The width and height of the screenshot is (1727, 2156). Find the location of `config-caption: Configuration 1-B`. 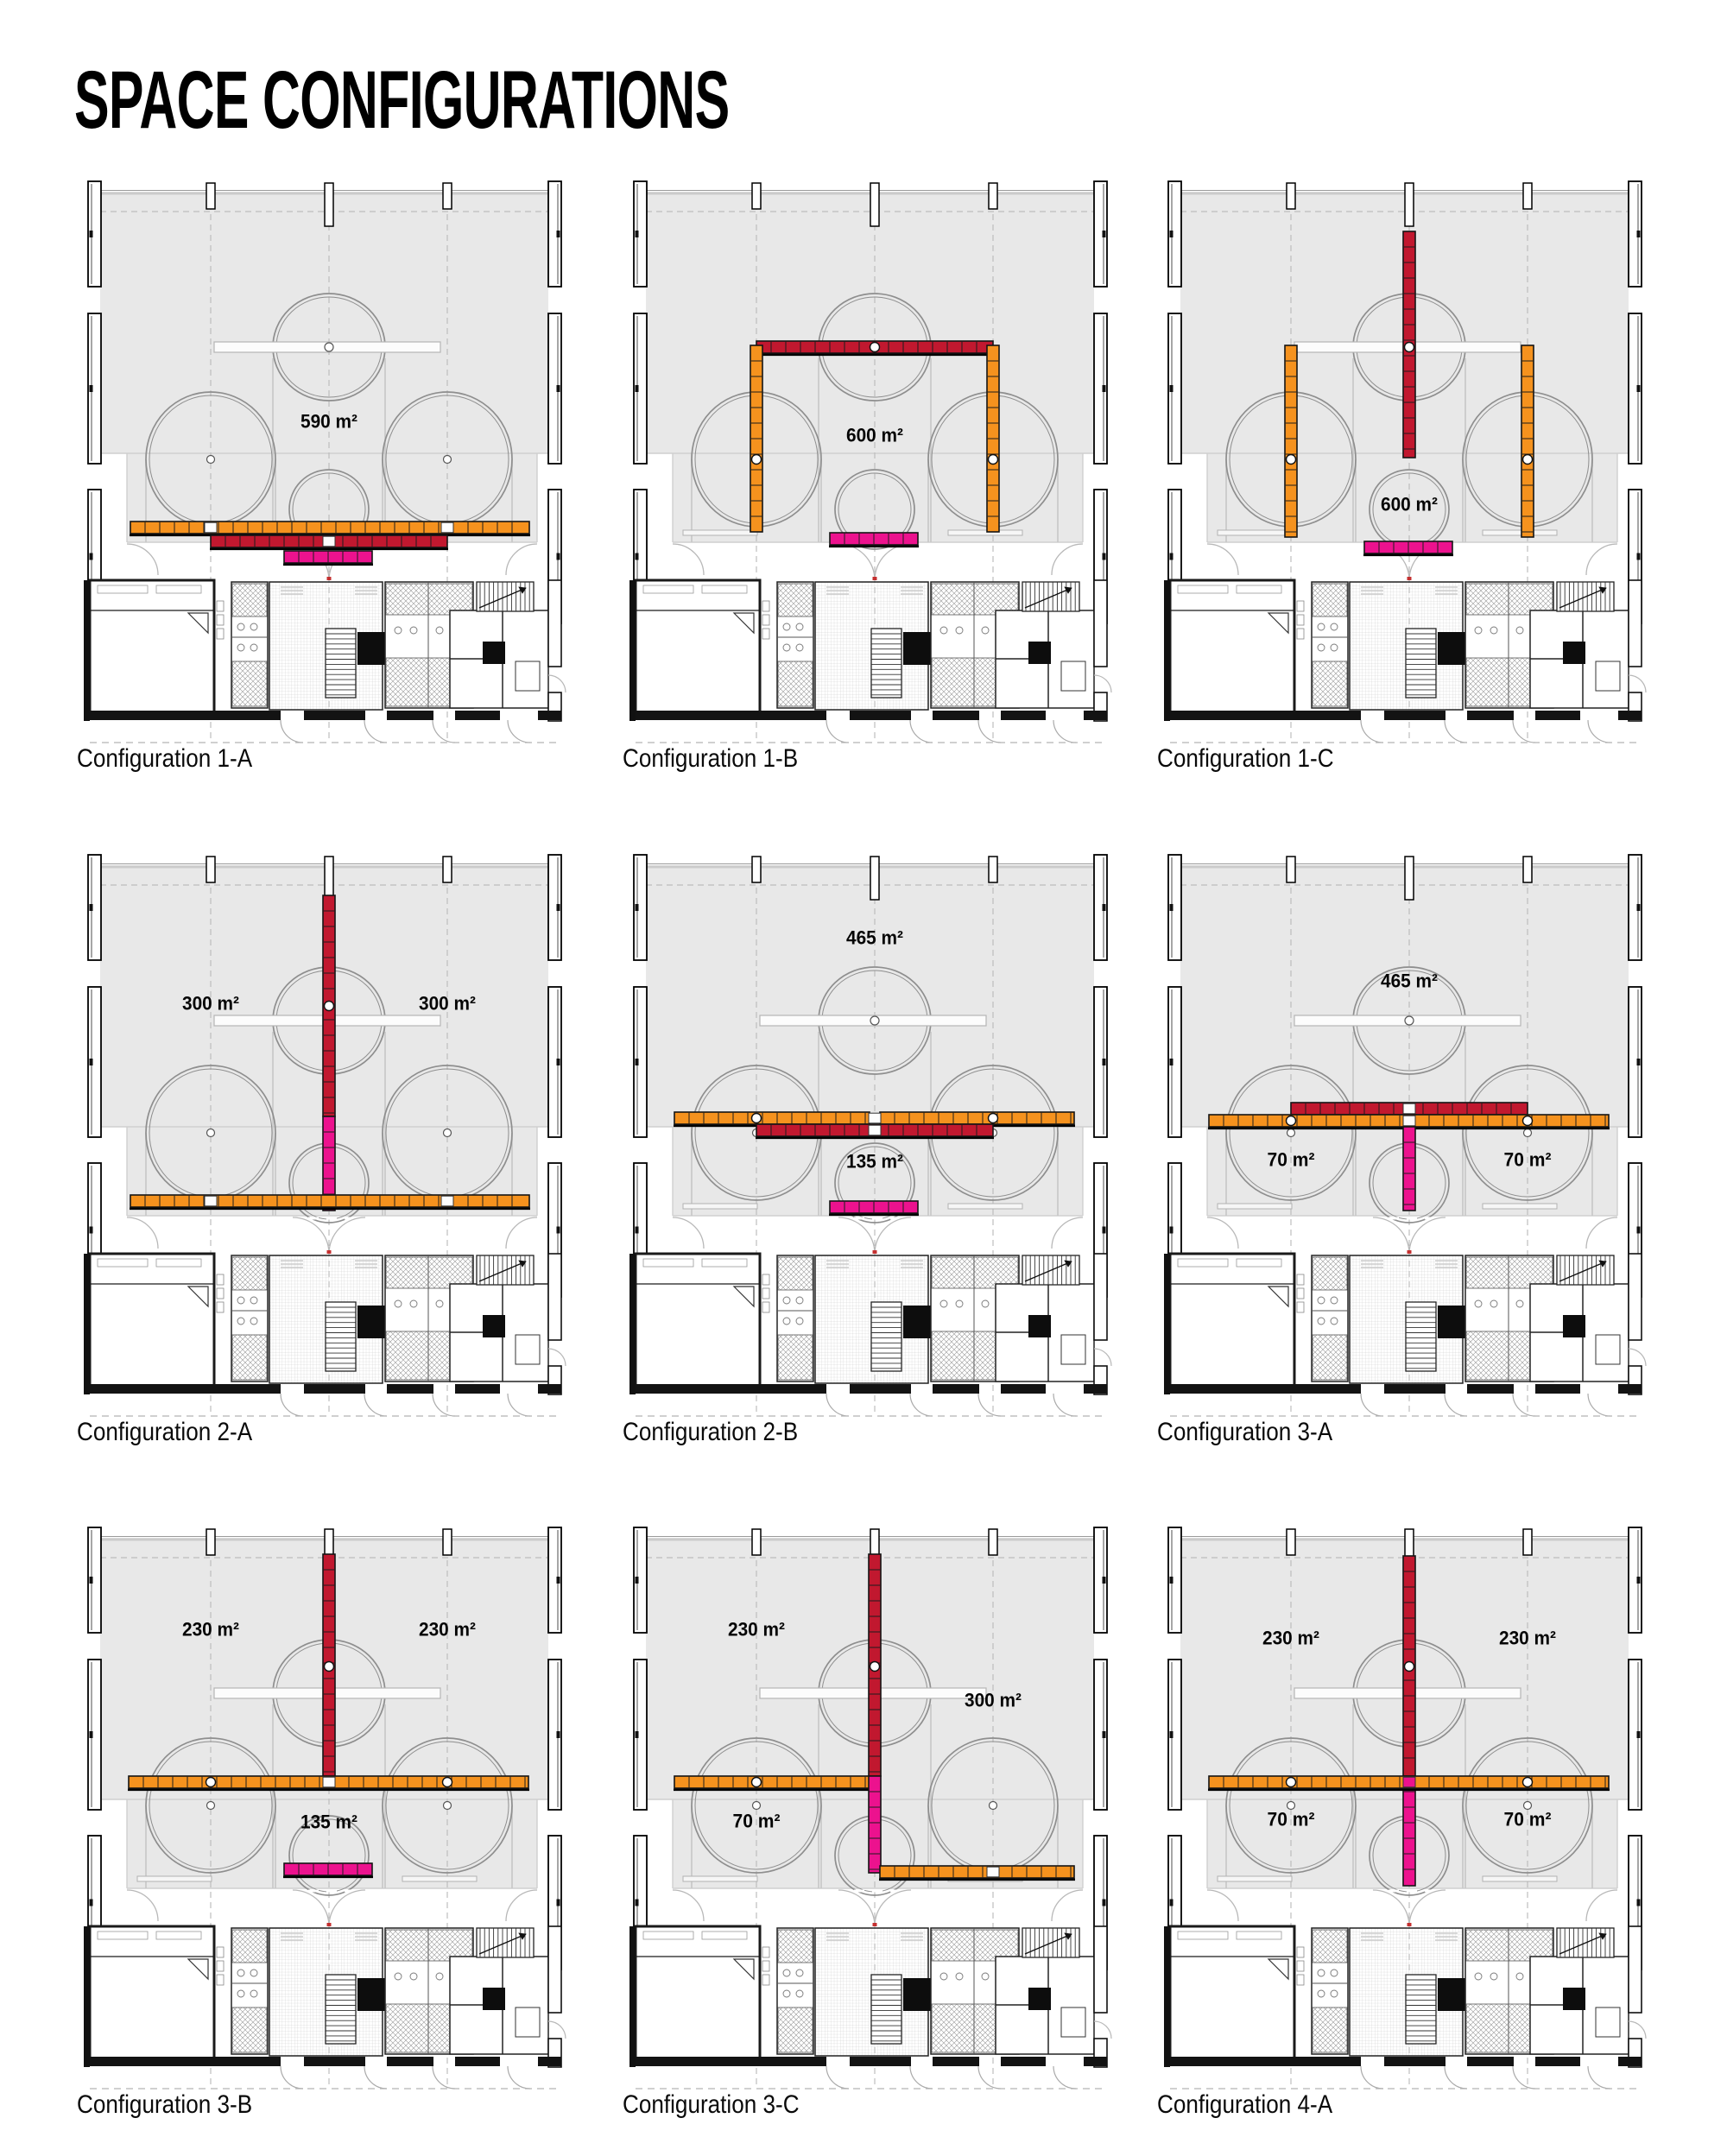

config-caption: Configuration 1-B is located at coordinates (711, 758).